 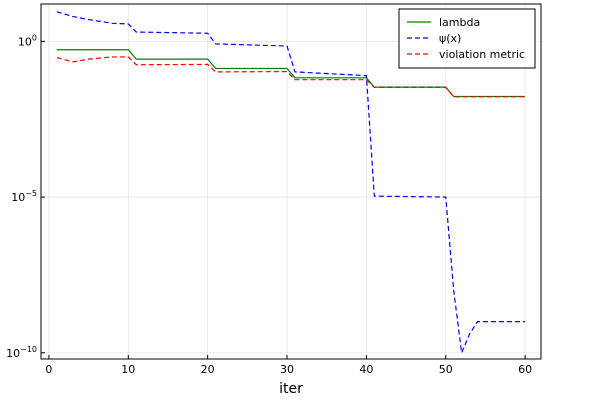 What do you see at coordinates (27, 40) in the screenshot?
I see `y-tick-label: 10⁰` at bounding box center [27, 40].